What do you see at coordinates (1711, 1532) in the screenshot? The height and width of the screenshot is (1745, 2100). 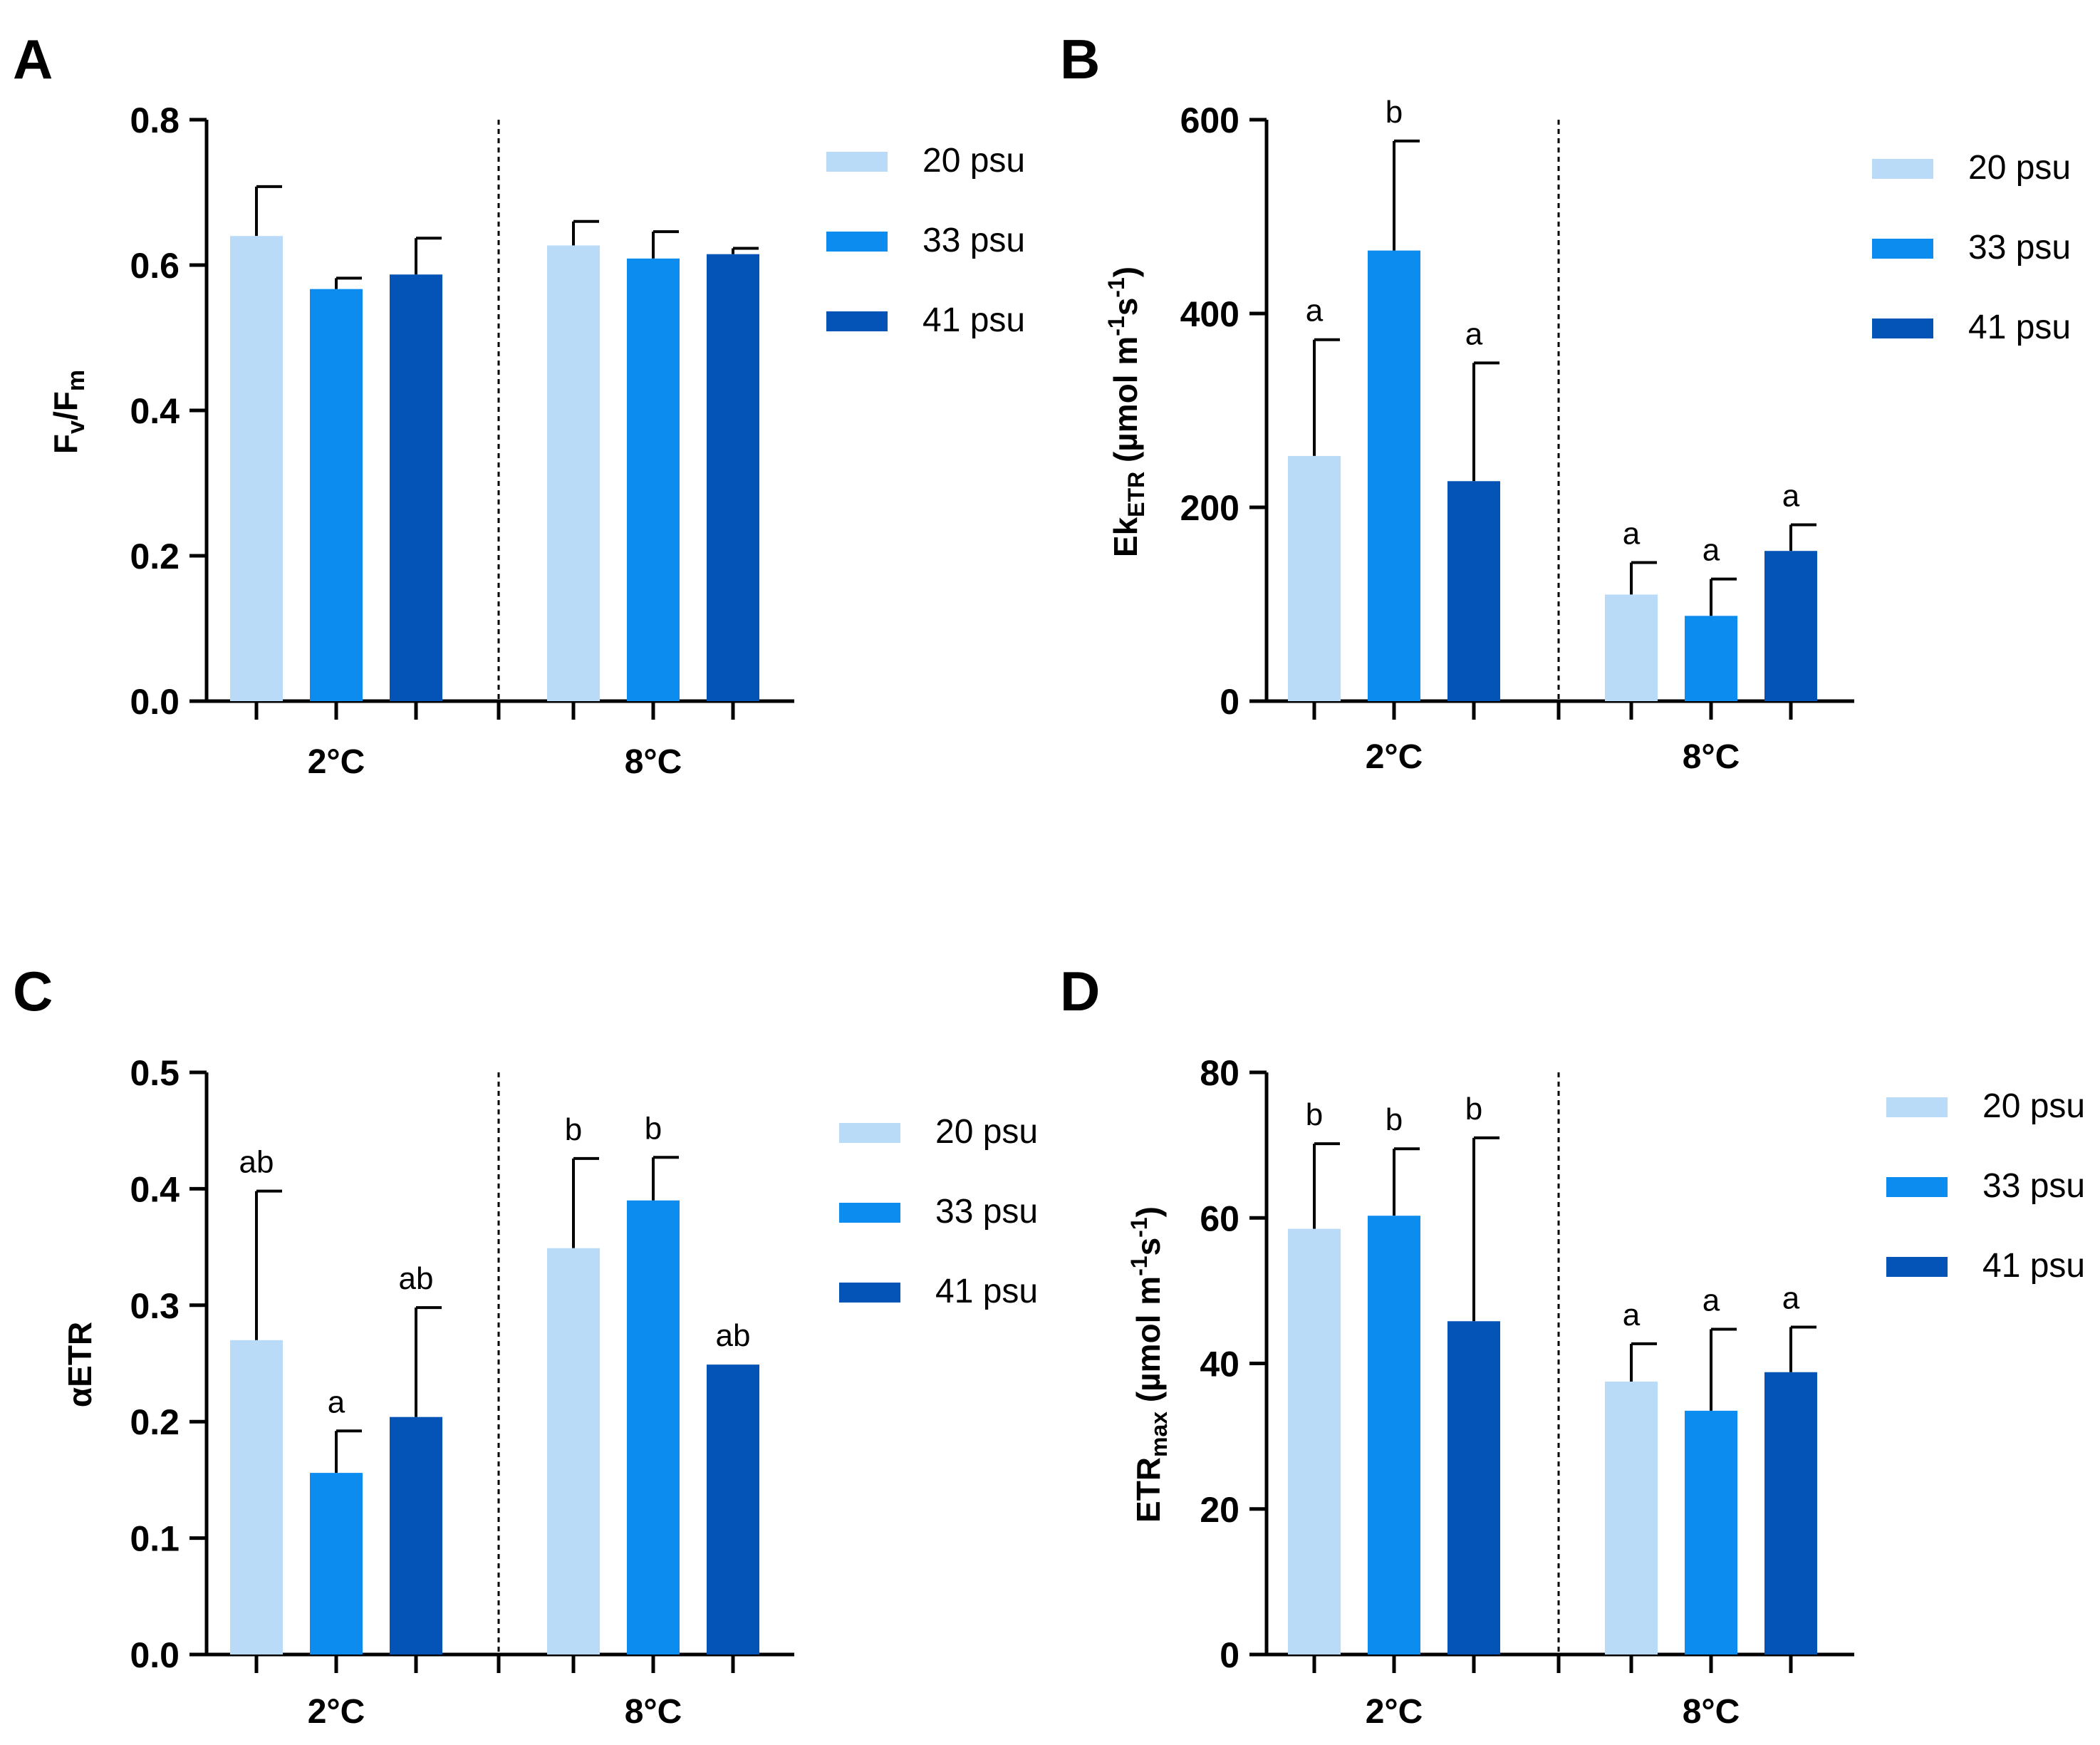 I see `panel-d-bar-33-psu` at bounding box center [1711, 1532].